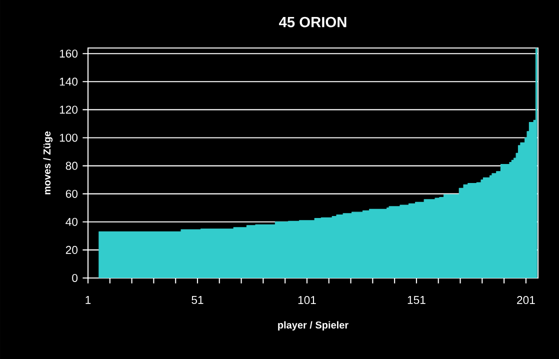 The width and height of the screenshot is (559, 359). Describe the element at coordinates (69, 54) in the screenshot. I see `y-tick-label: 160` at that location.